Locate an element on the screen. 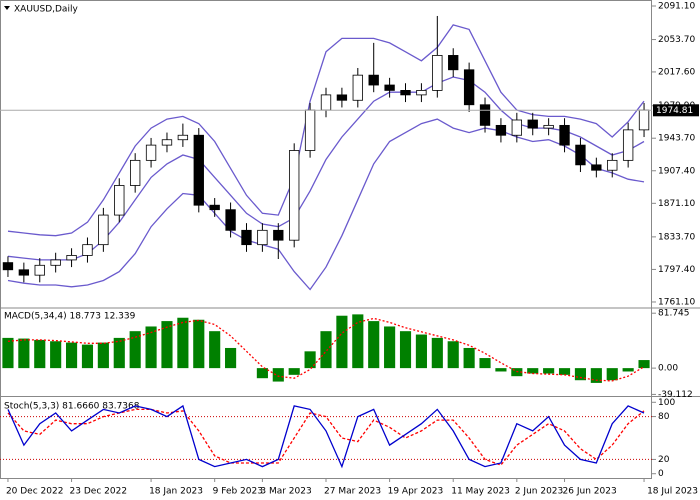  stoch-title: Stoch(5,3,3) 81.6660 83.7368 is located at coordinates (72, 407).